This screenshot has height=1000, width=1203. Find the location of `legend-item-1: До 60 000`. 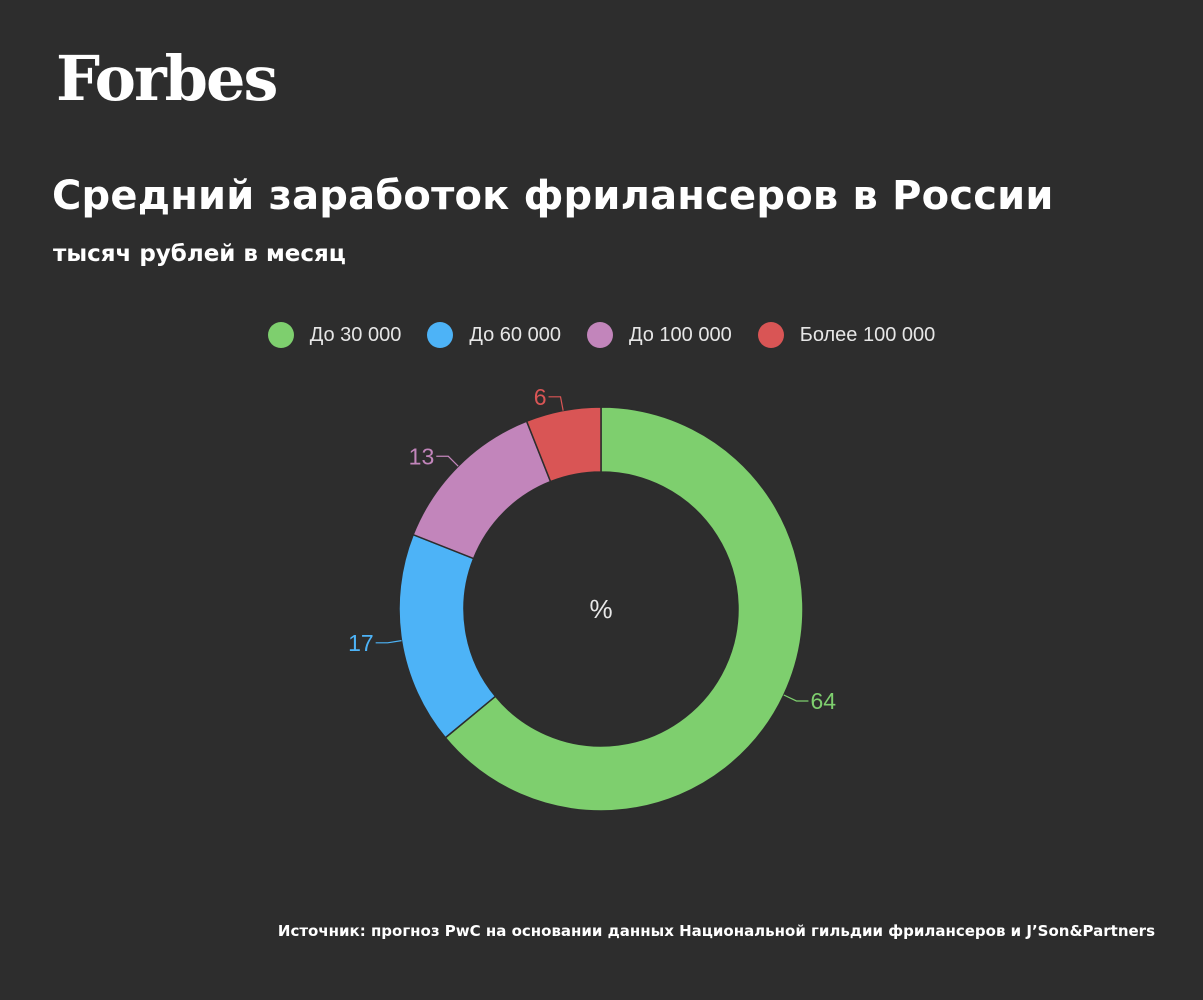

legend-item-1: До 60 000 is located at coordinates (494, 335).